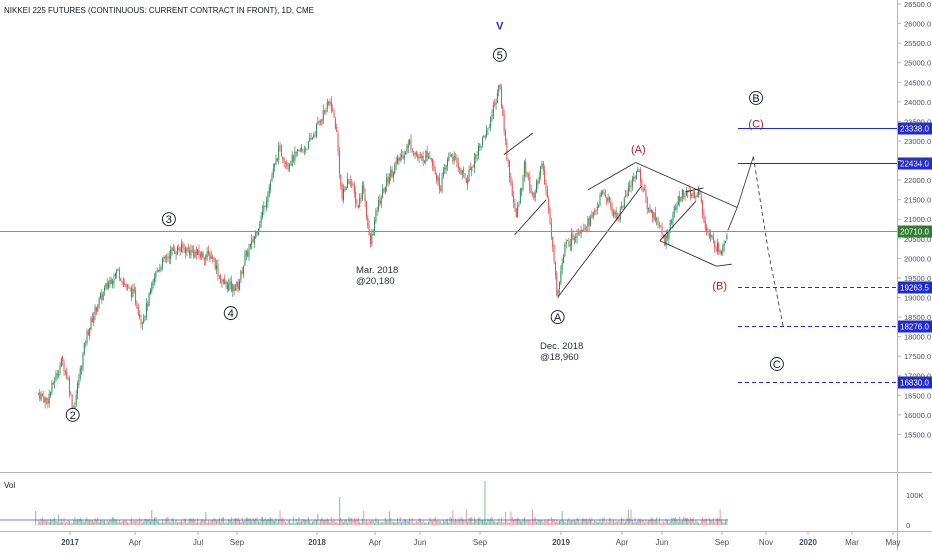  I want to click on annotation-dec-2018: Dec. 2018 @18,960, so click(561, 352).